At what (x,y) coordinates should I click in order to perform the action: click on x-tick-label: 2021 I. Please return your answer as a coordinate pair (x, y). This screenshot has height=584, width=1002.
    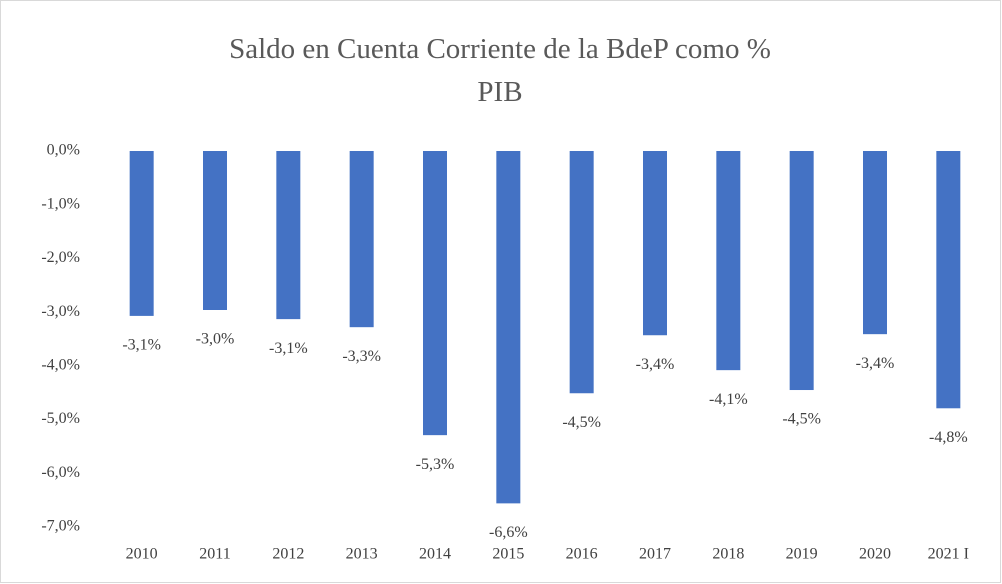
    Looking at the image, I should click on (948, 554).